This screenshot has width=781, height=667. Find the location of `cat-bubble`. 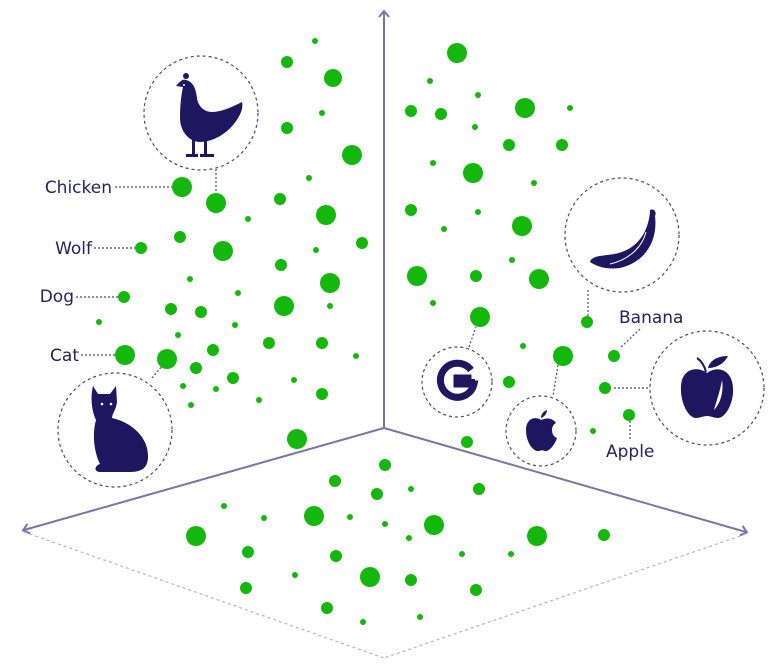

cat-bubble is located at coordinates (115, 430).